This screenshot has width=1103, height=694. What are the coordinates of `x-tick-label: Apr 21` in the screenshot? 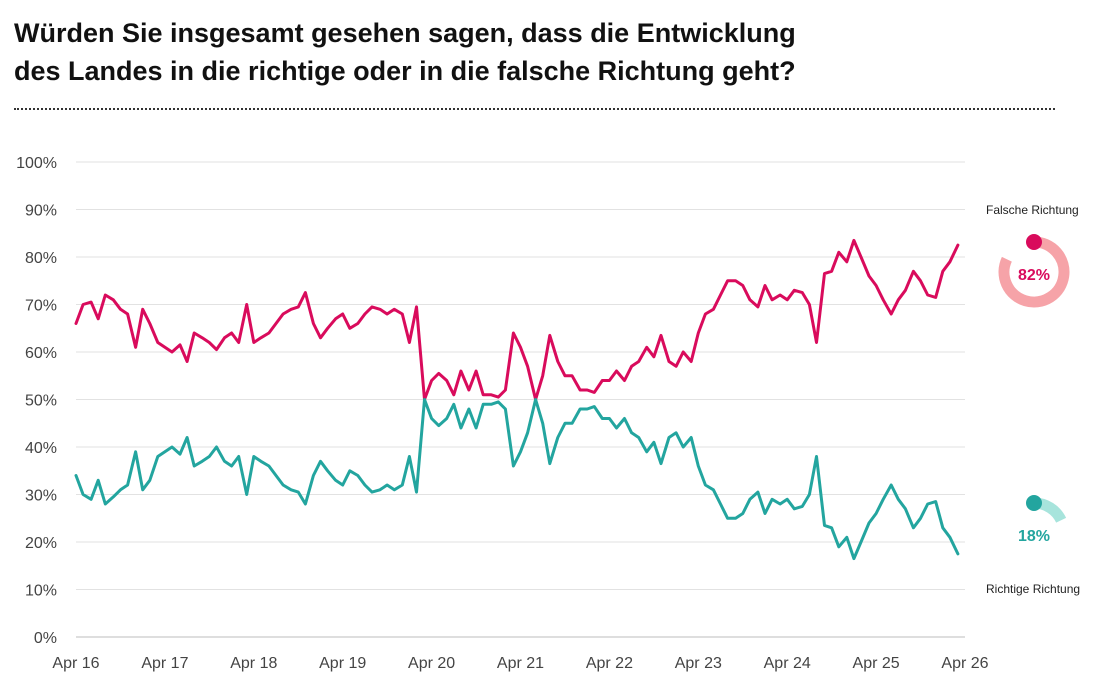 It's located at (520, 663).